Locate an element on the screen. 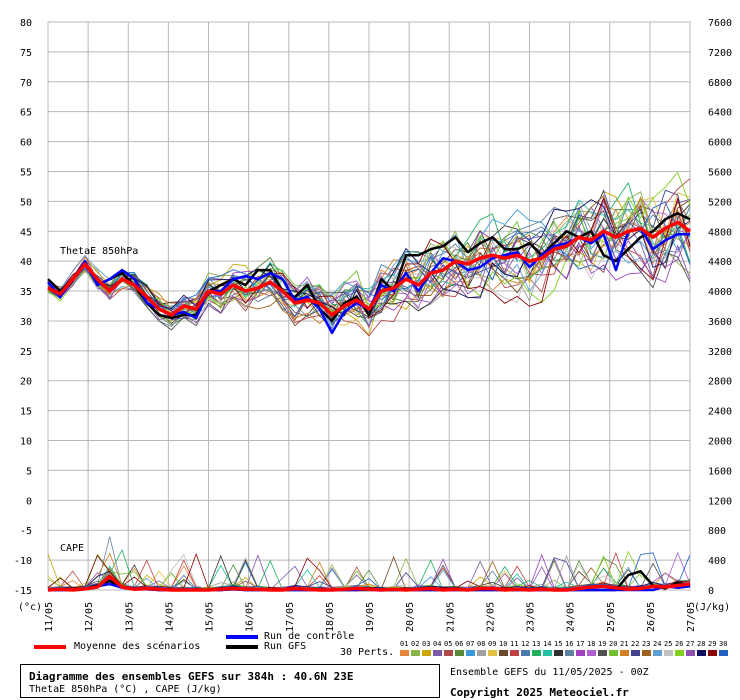  footer-subtitle: ThetaE 850hPa (°C) , CAPE (J/kg) is located at coordinates (125, 689).